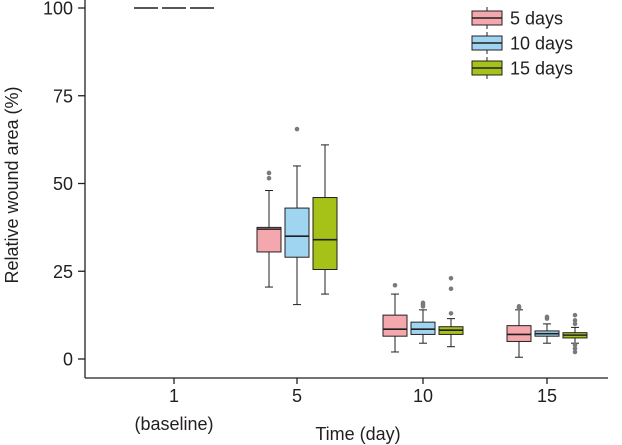 Image resolution: width=622 pixels, height=445 pixels. I want to click on legend-label: 5 days, so click(536, 19).